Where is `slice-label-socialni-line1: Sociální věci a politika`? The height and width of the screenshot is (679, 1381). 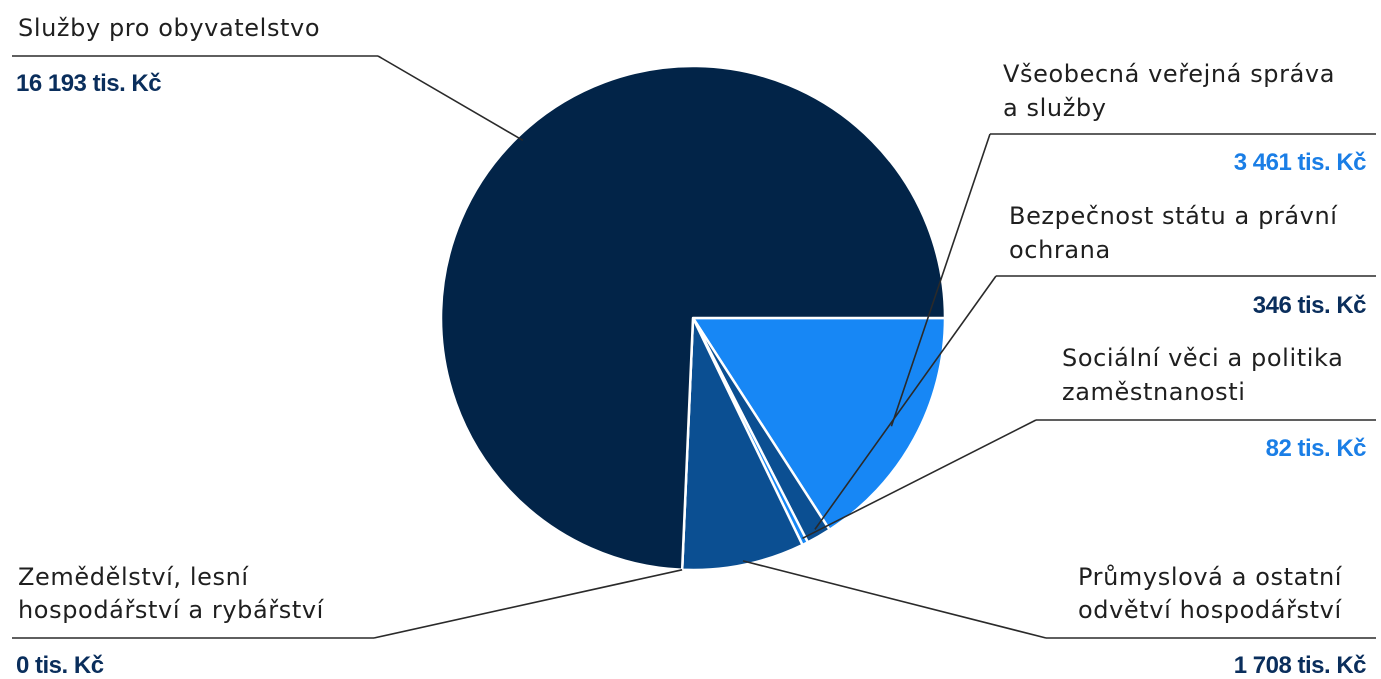
slice-label-socialni-line1: Sociální věci a politika is located at coordinates (1202, 358).